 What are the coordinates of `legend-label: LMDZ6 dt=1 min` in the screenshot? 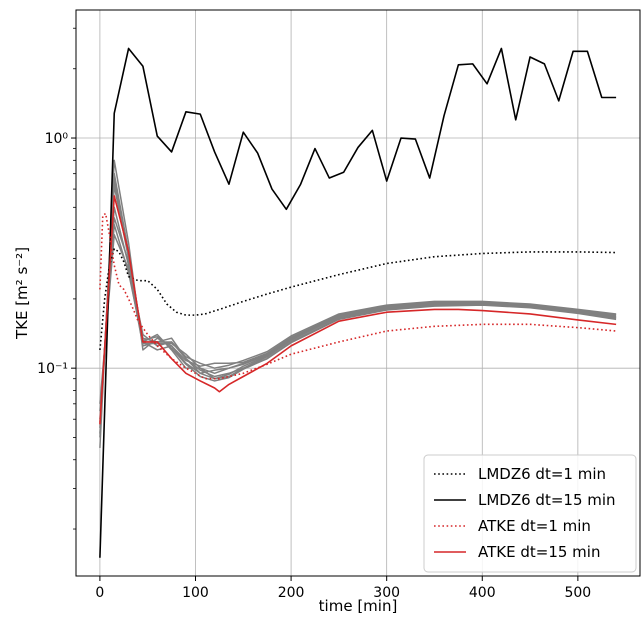 It's located at (542, 474).